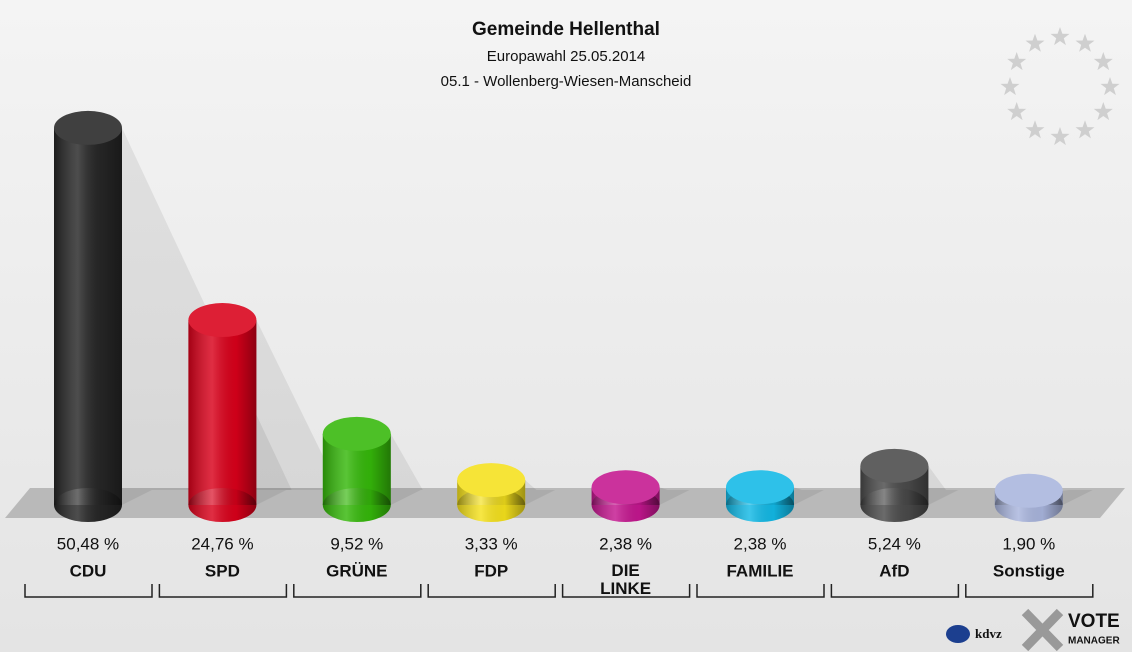 This screenshot has width=1132, height=652. I want to click on chart-subtitle: 05.1 - Wollenberg-Wiesen-Manscheid, so click(566, 81).